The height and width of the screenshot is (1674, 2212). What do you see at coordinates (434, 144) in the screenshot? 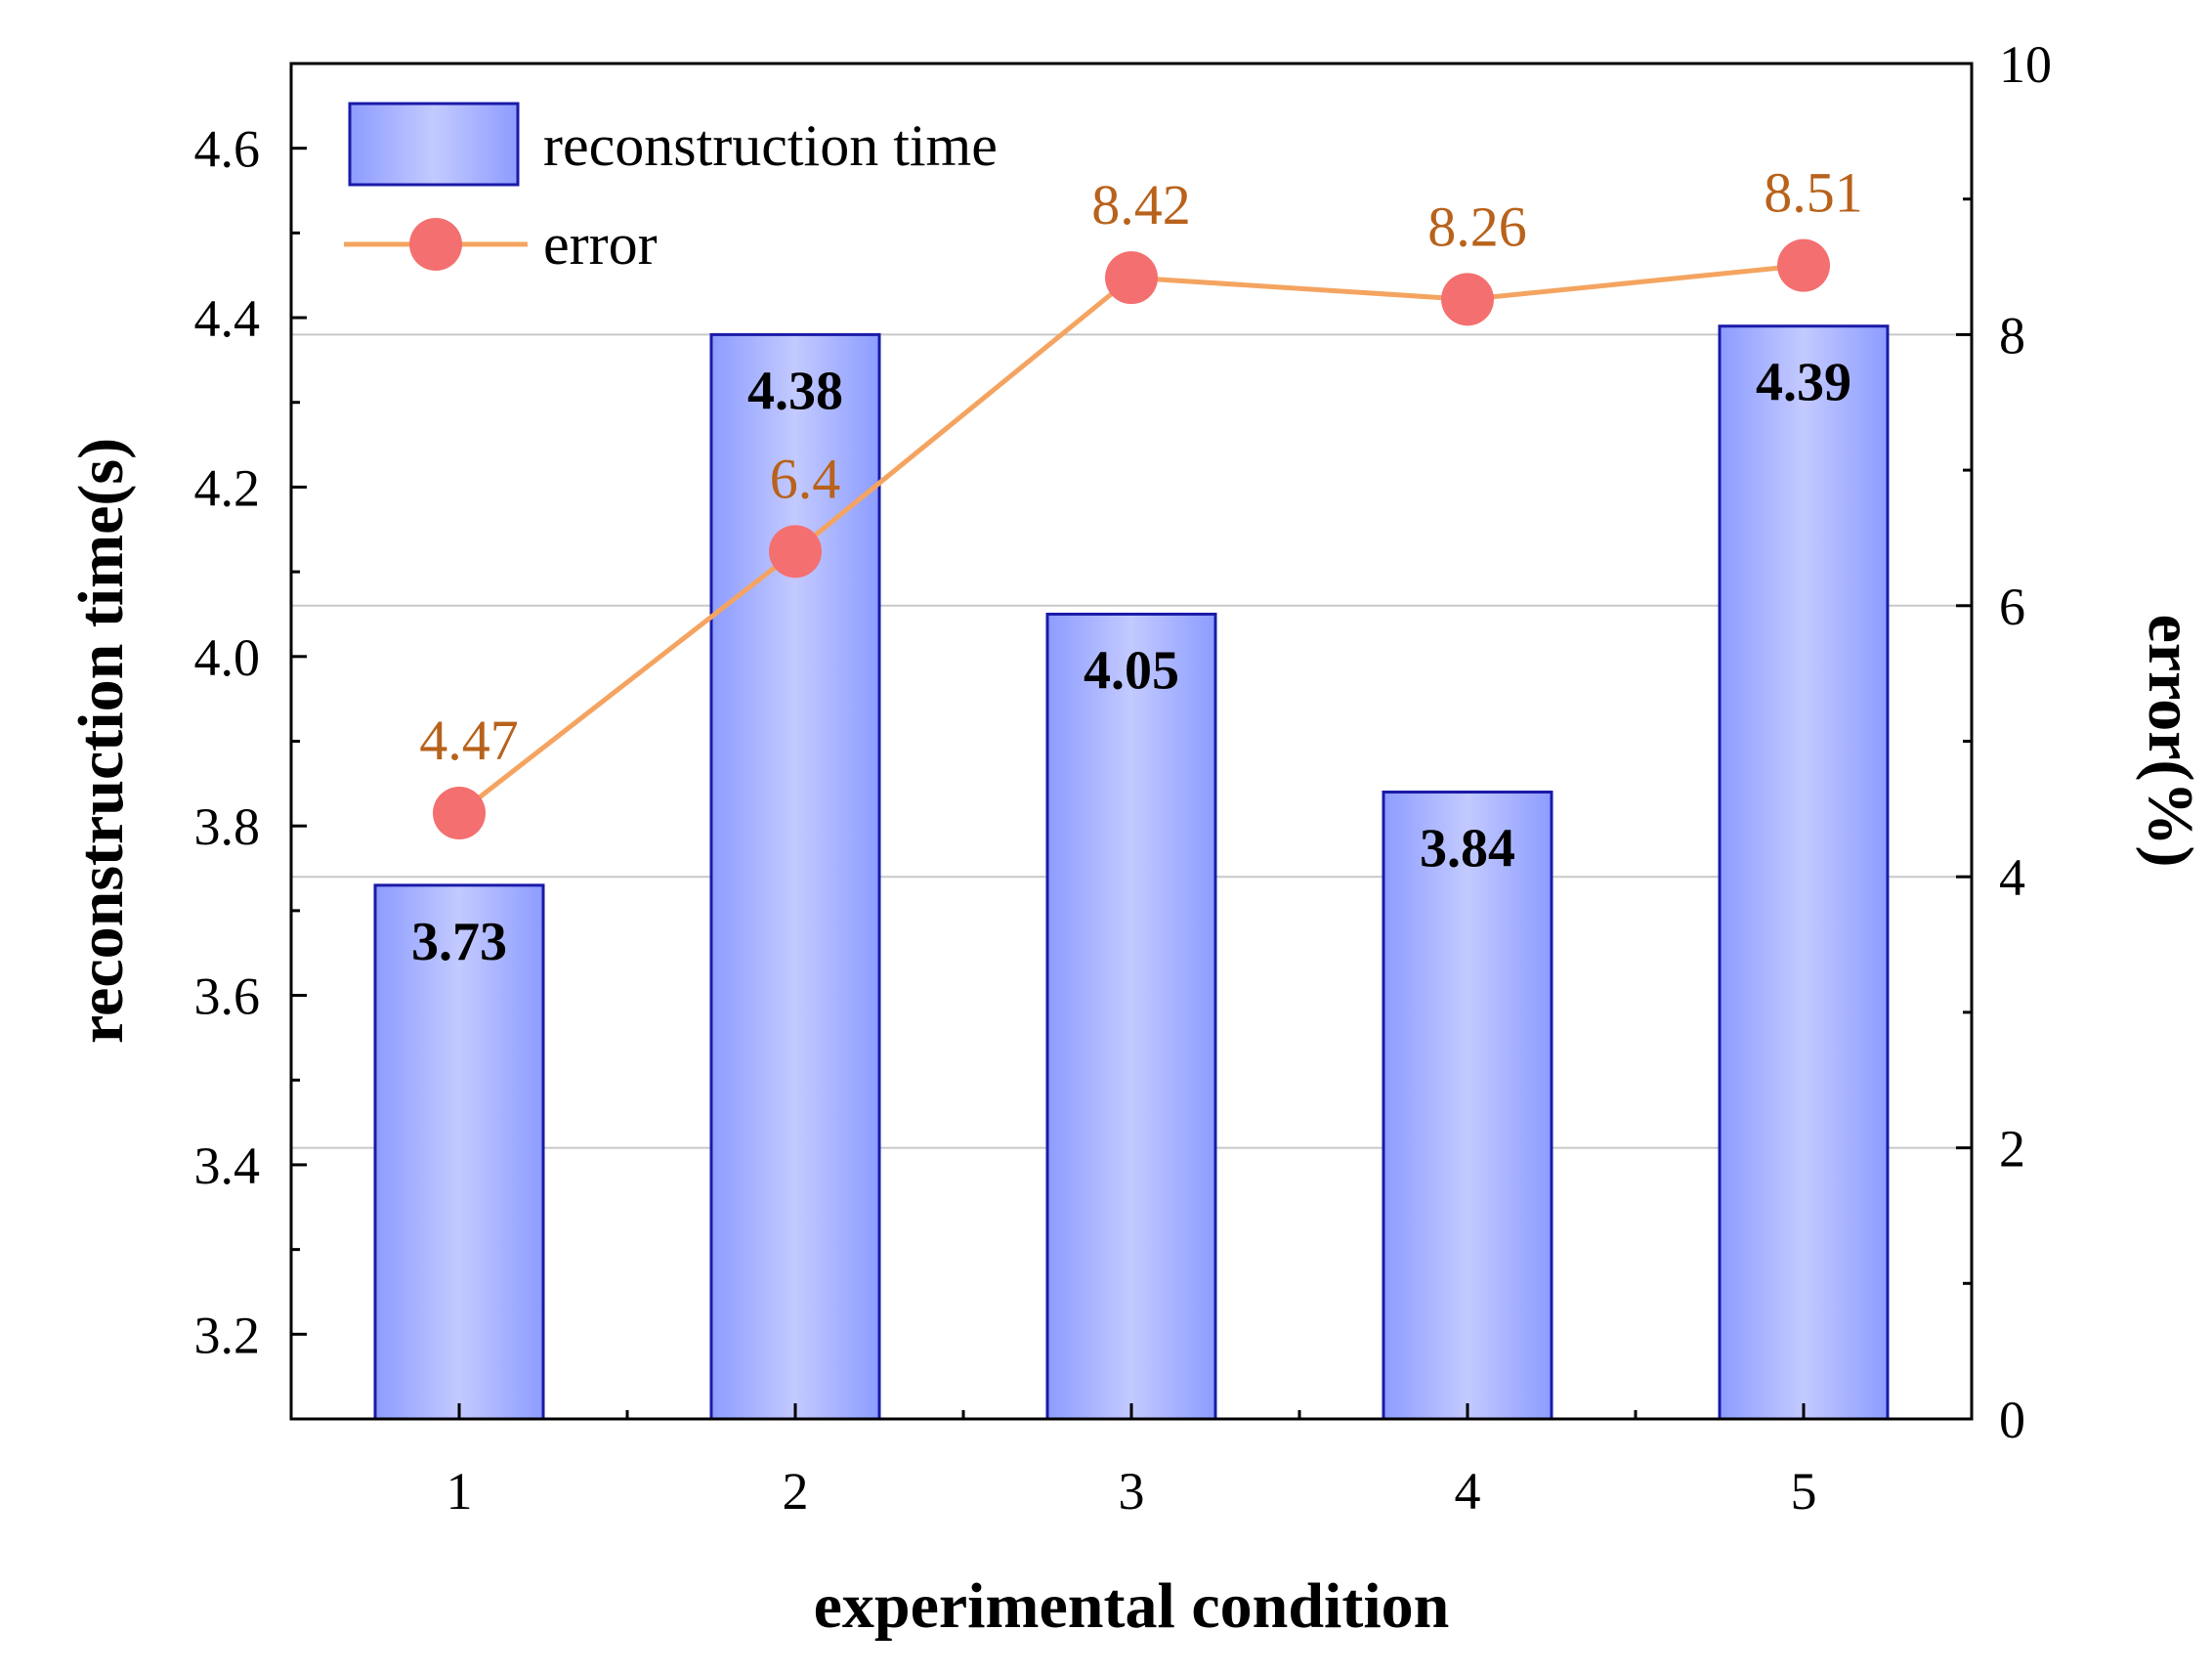
I see `legend-swatch-bar` at bounding box center [434, 144].